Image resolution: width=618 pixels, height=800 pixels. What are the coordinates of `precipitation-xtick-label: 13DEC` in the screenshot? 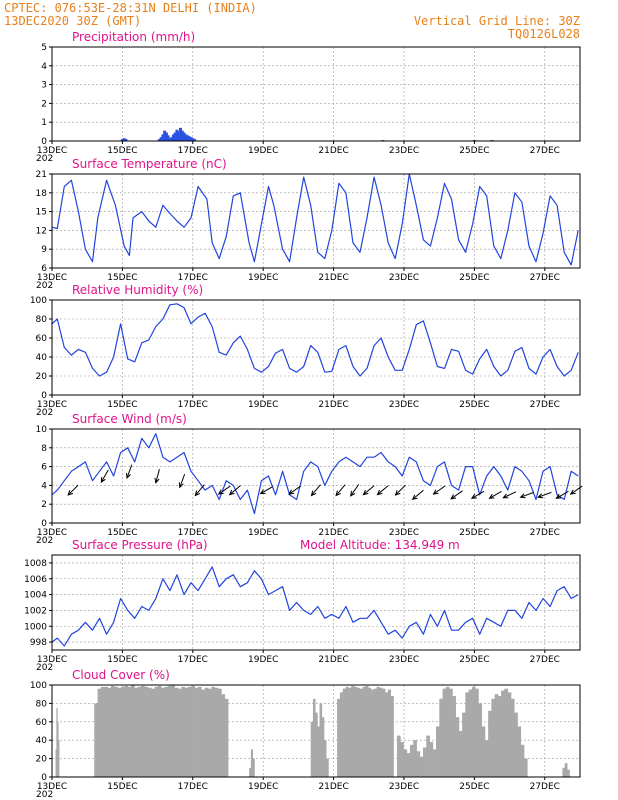 It's located at (52, 151).